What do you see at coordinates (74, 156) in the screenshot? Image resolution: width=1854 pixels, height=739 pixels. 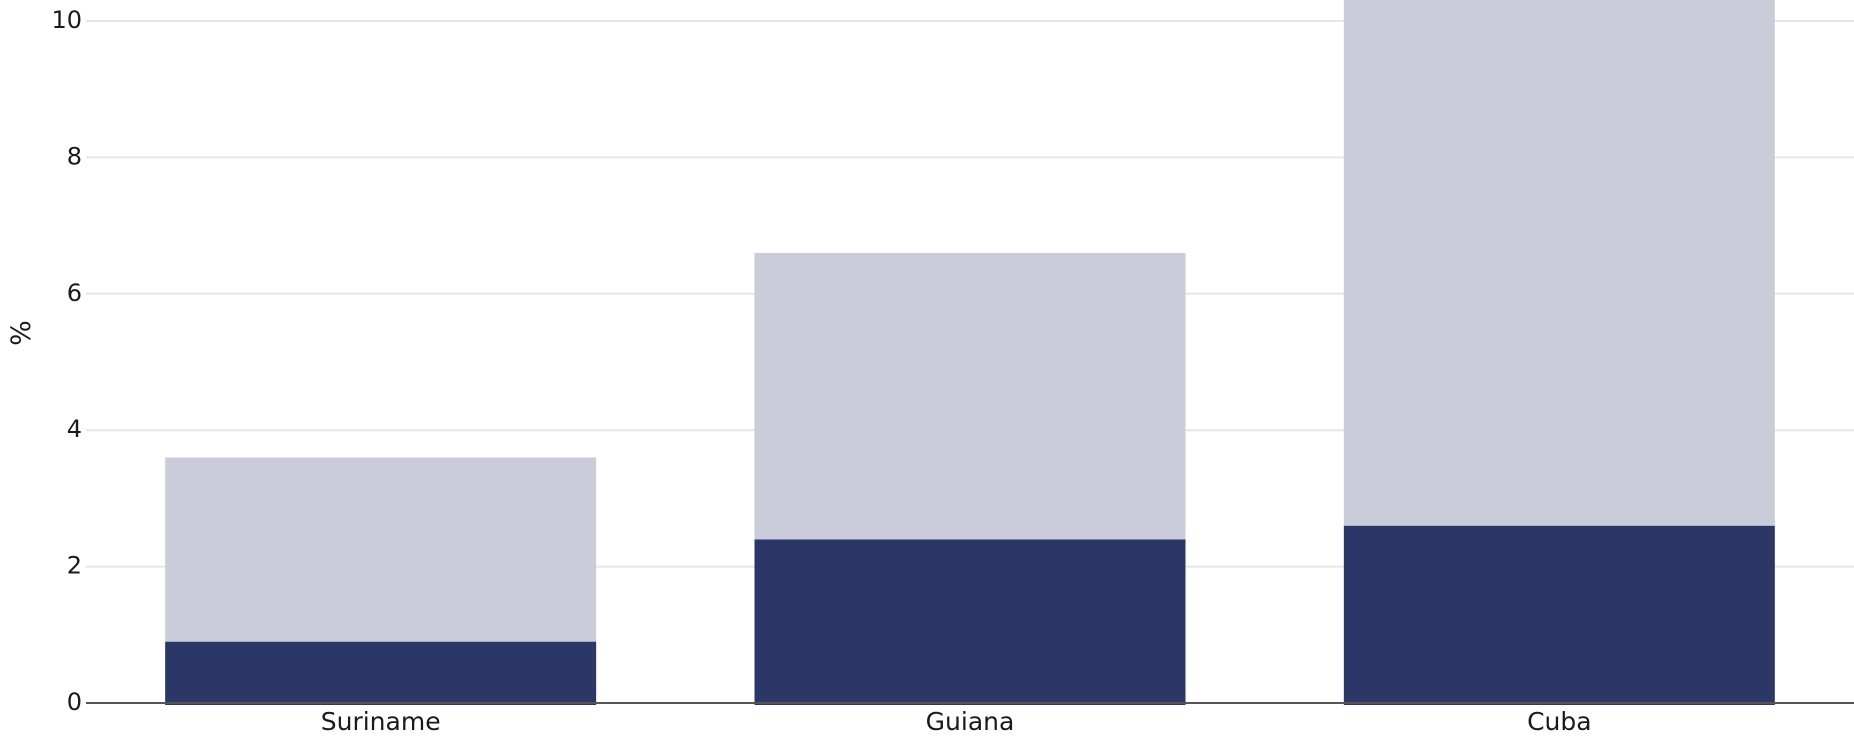 I see `y-tick-label: 8` at bounding box center [74, 156].